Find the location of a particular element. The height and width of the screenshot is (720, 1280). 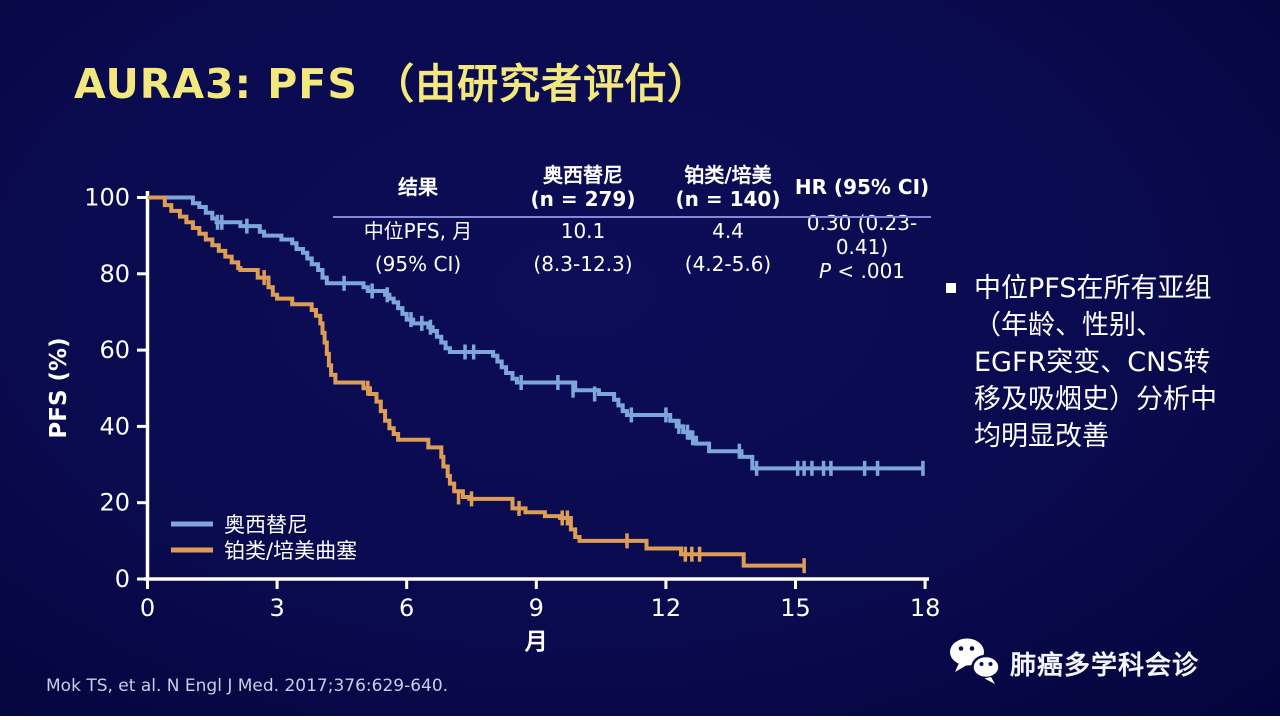

x-tick-label: 12 is located at coordinates (666, 608).